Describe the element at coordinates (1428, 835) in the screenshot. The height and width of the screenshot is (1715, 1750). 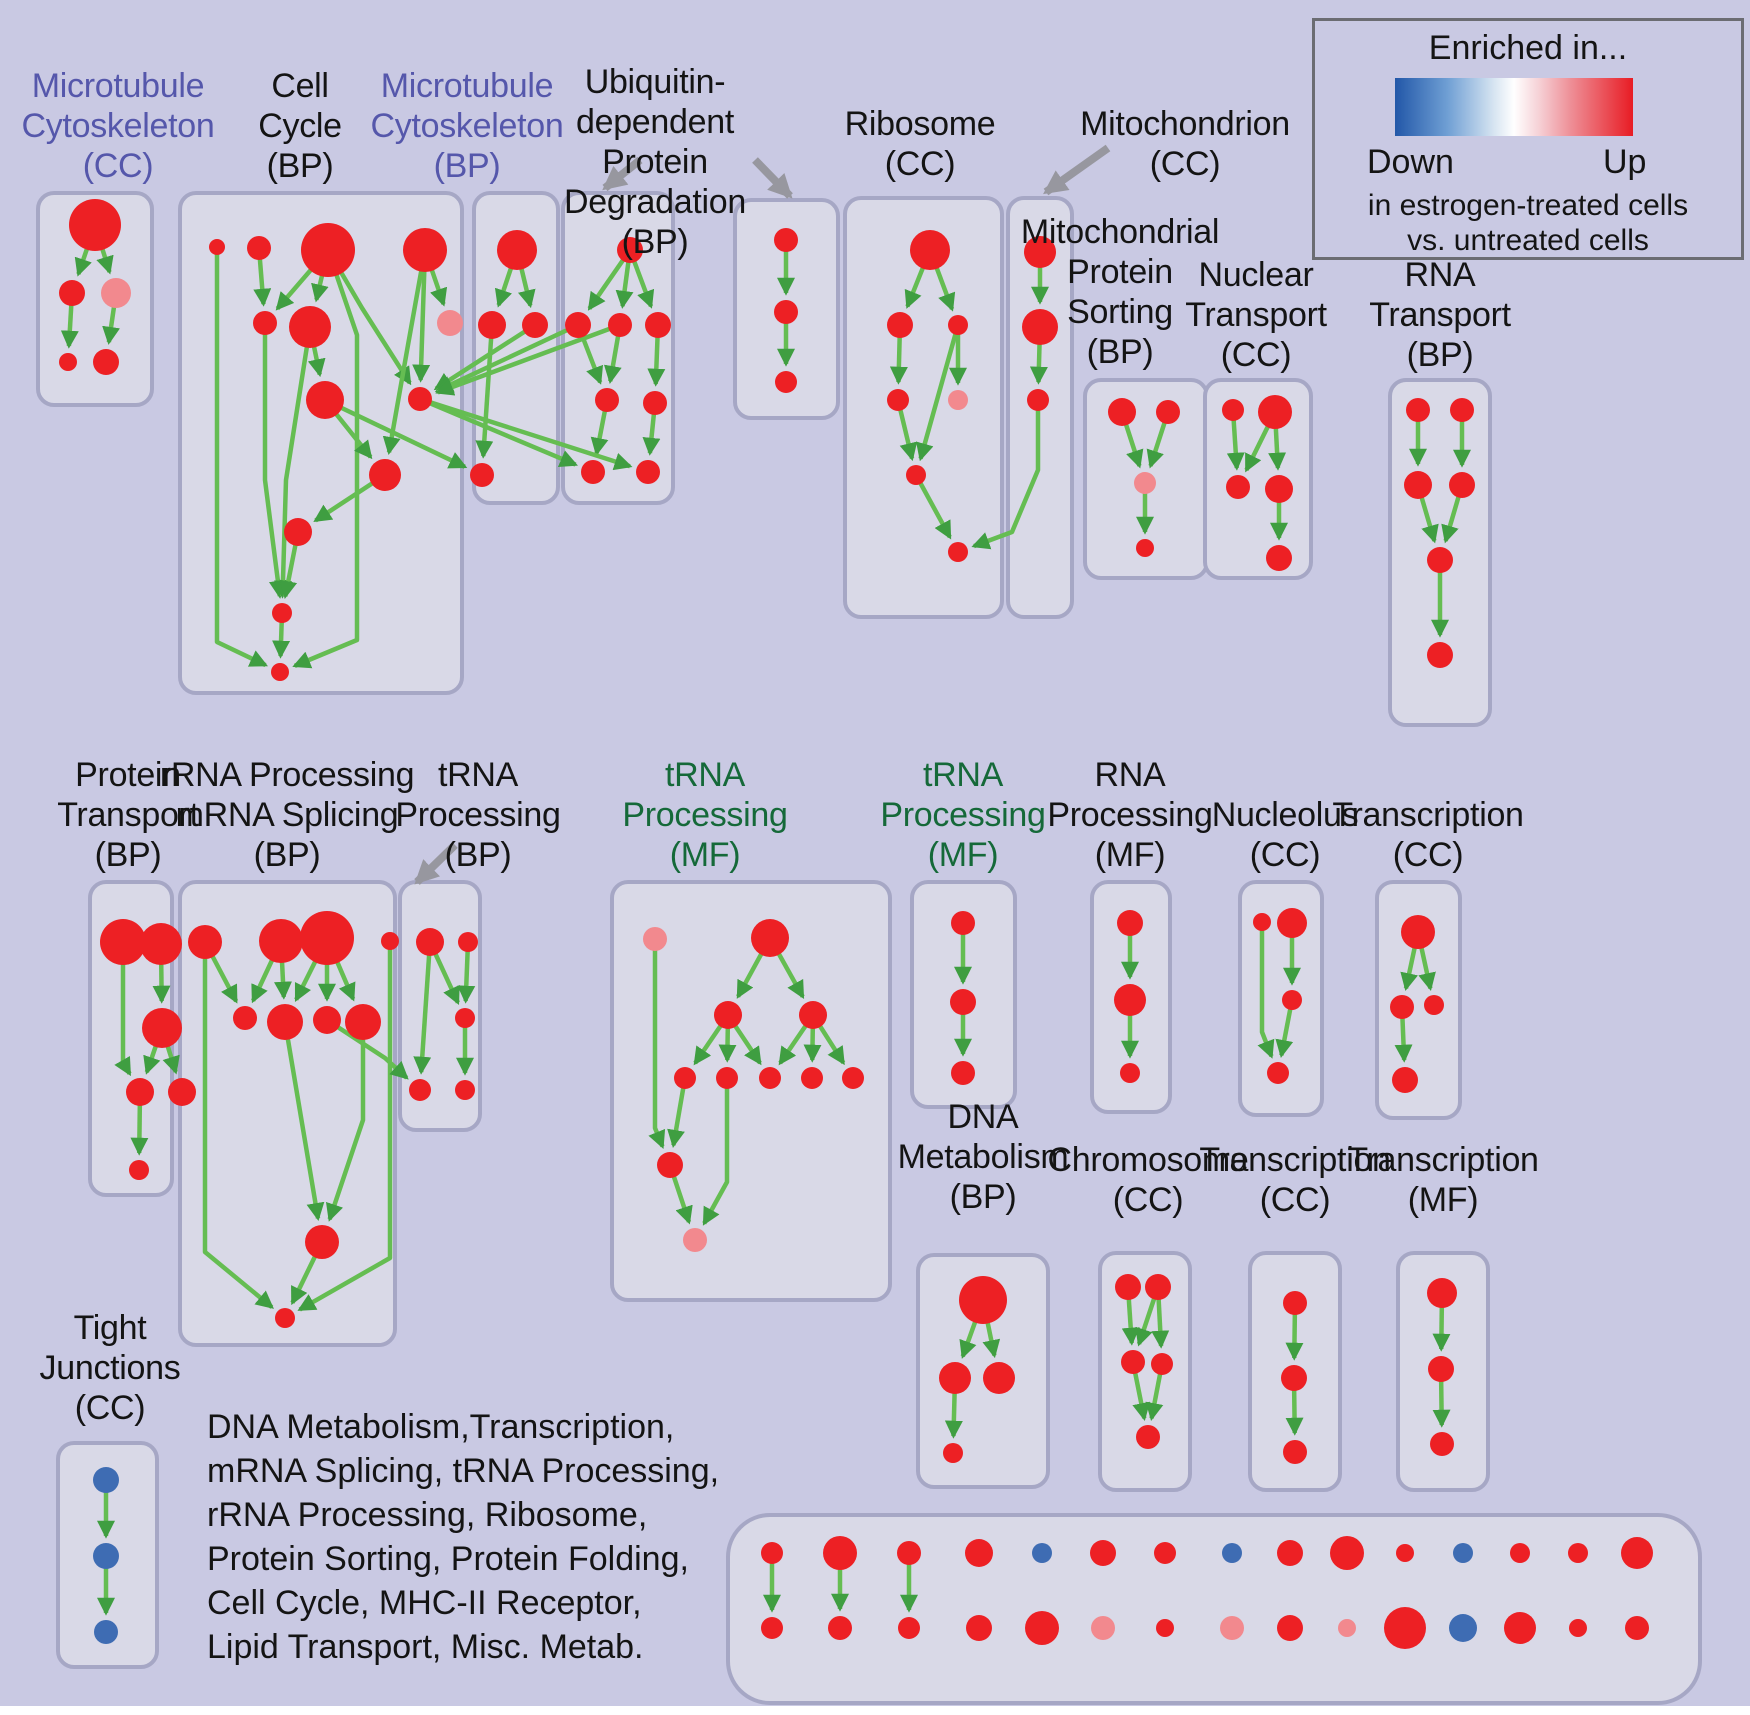
I see `cluster-label-transcription-cc-a: Transcription (CC)` at that location.